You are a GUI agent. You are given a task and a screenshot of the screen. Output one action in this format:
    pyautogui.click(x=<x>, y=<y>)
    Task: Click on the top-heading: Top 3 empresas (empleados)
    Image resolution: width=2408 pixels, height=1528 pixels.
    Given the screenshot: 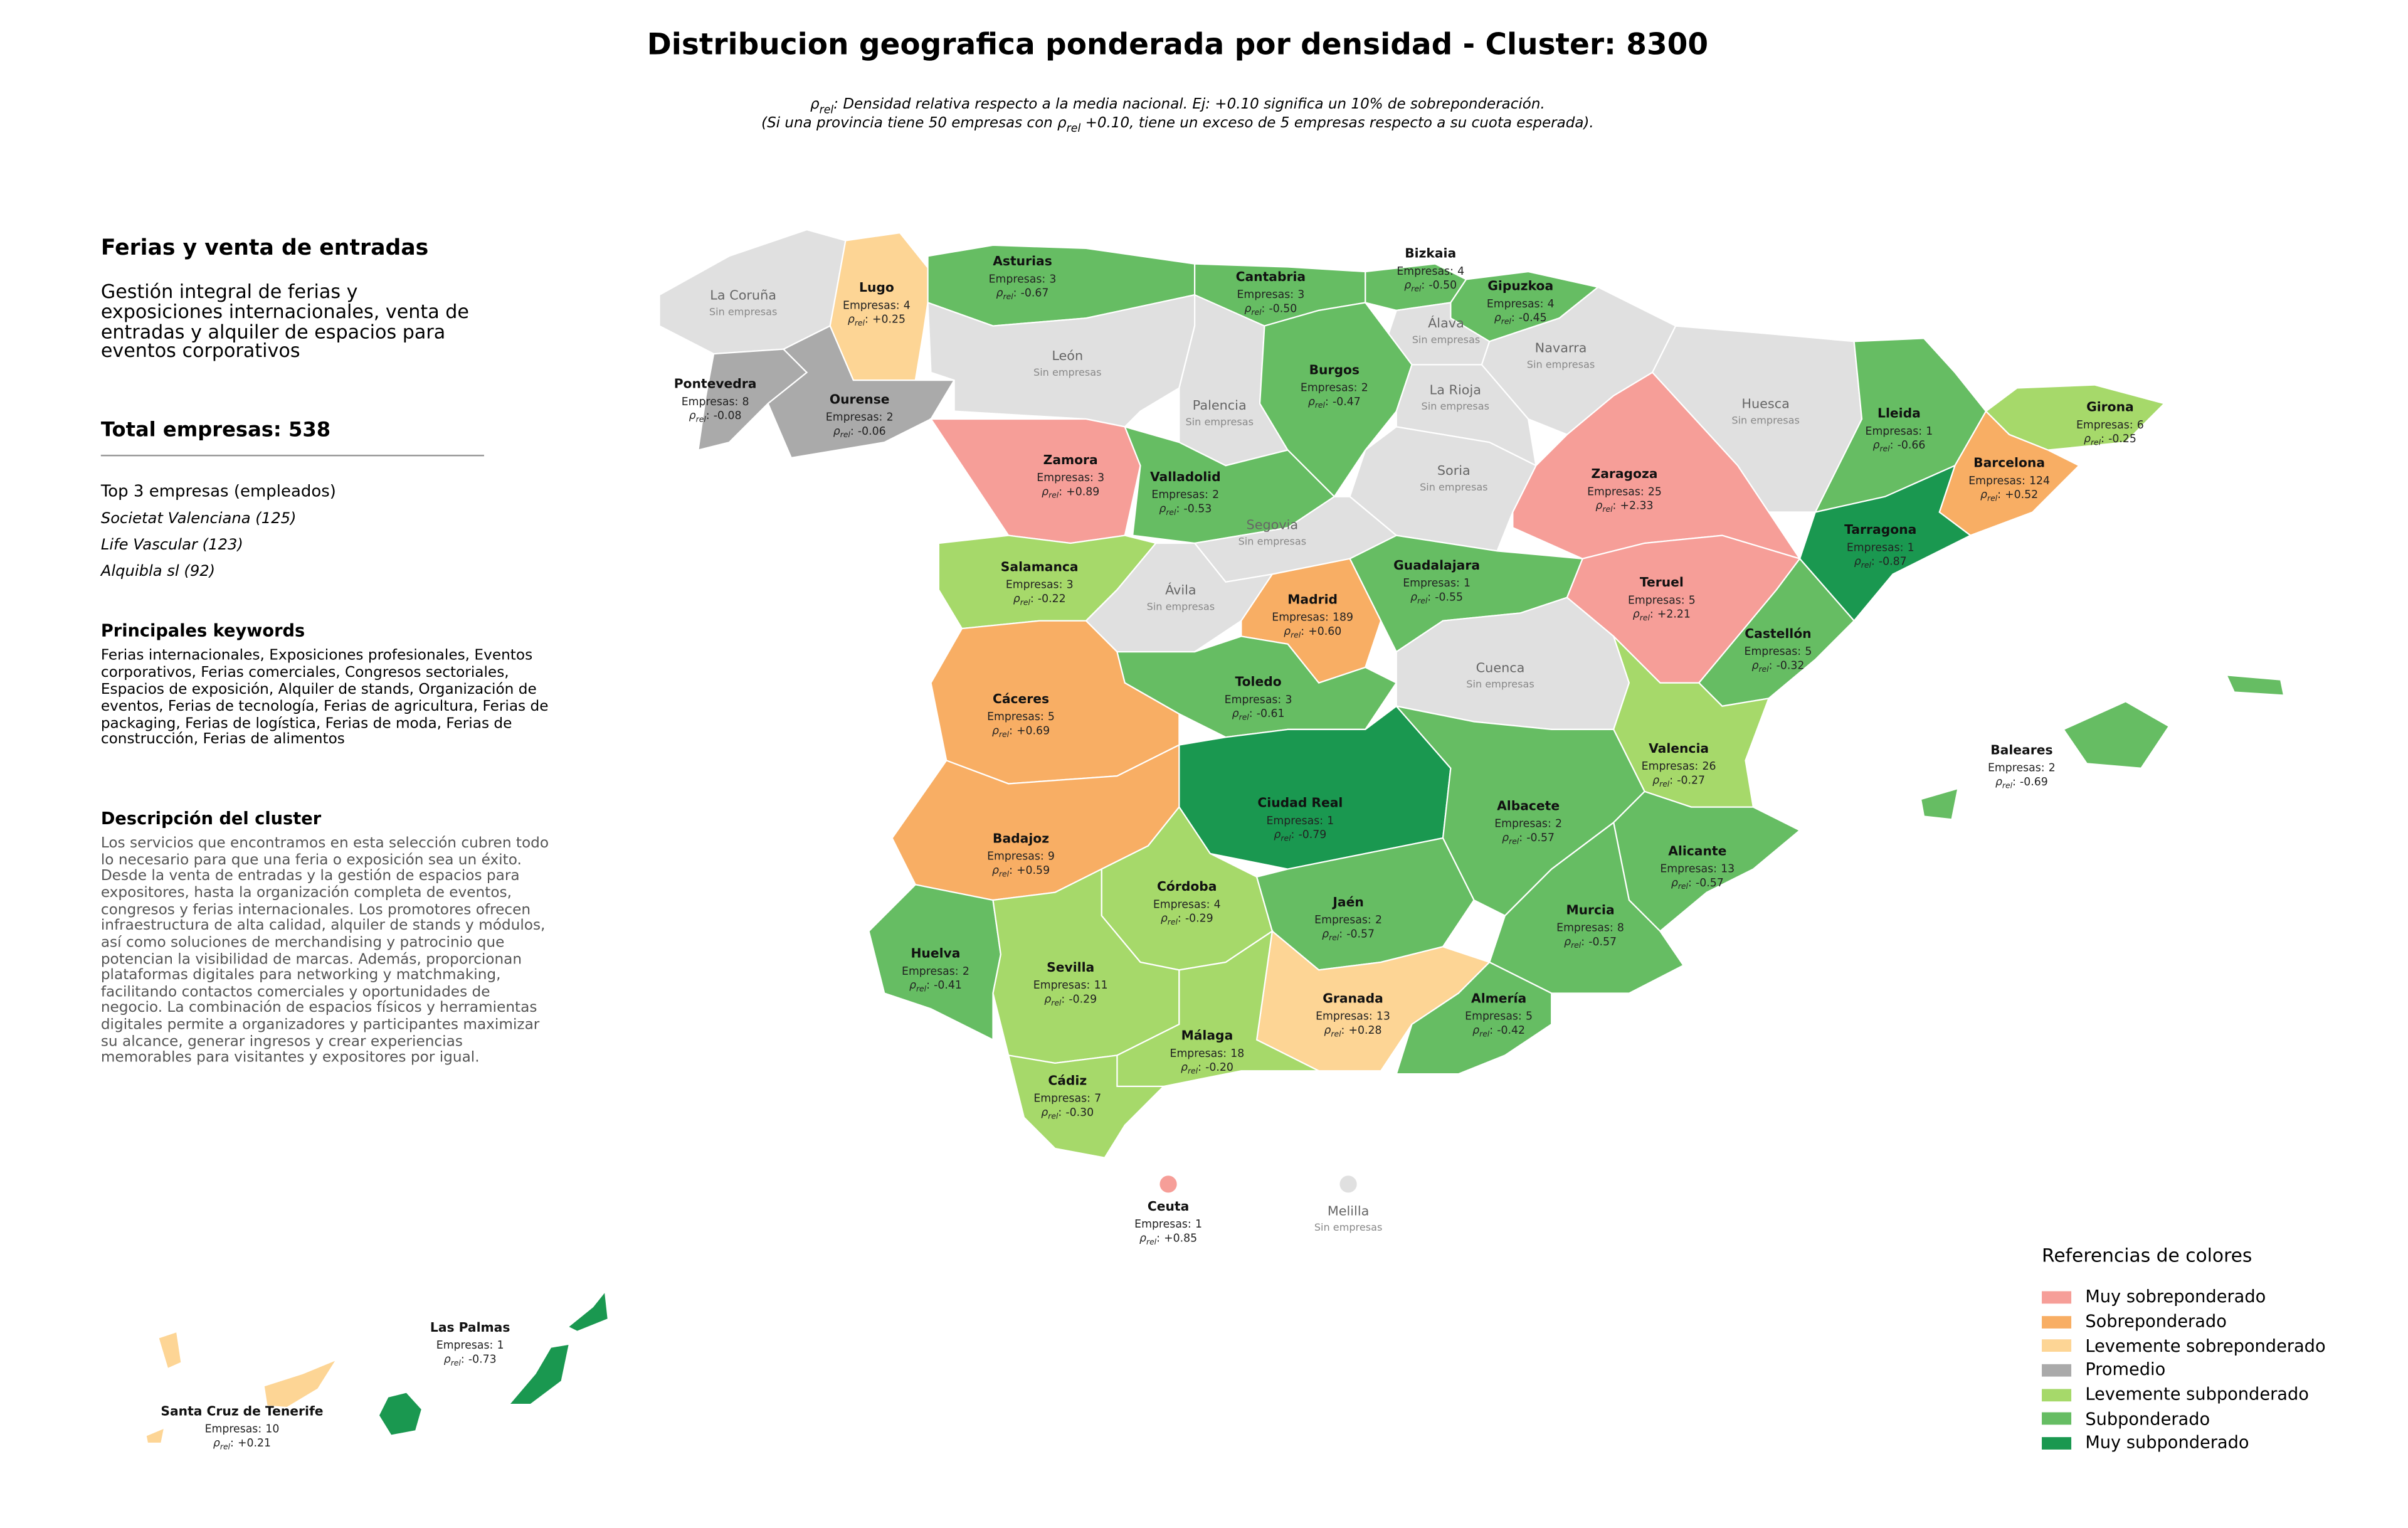 What is the action you would take?
    pyautogui.click(x=218, y=492)
    